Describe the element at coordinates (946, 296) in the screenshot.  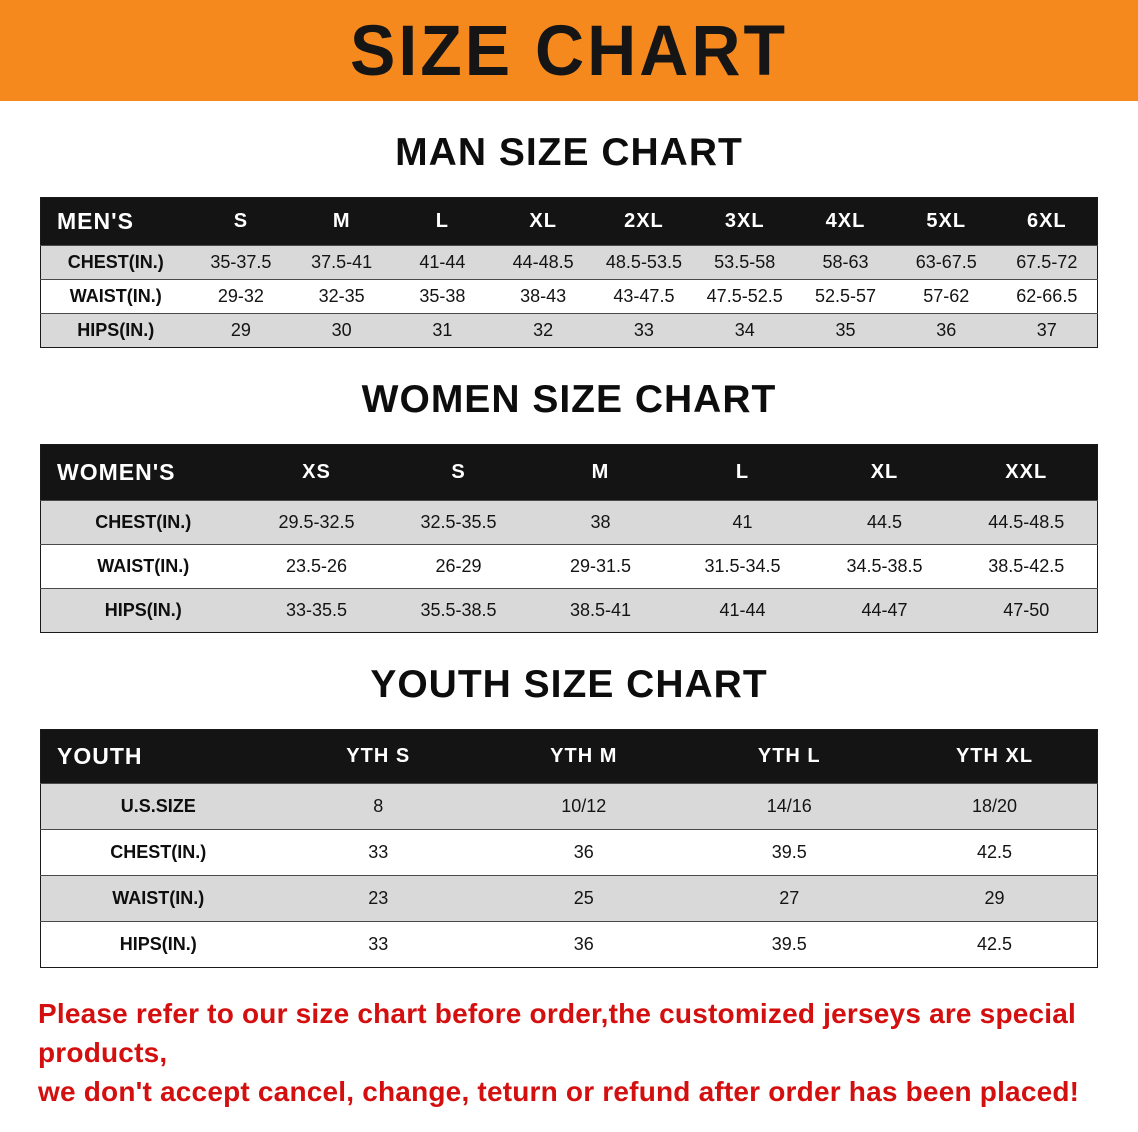
I see `size-value: 57-62` at that location.